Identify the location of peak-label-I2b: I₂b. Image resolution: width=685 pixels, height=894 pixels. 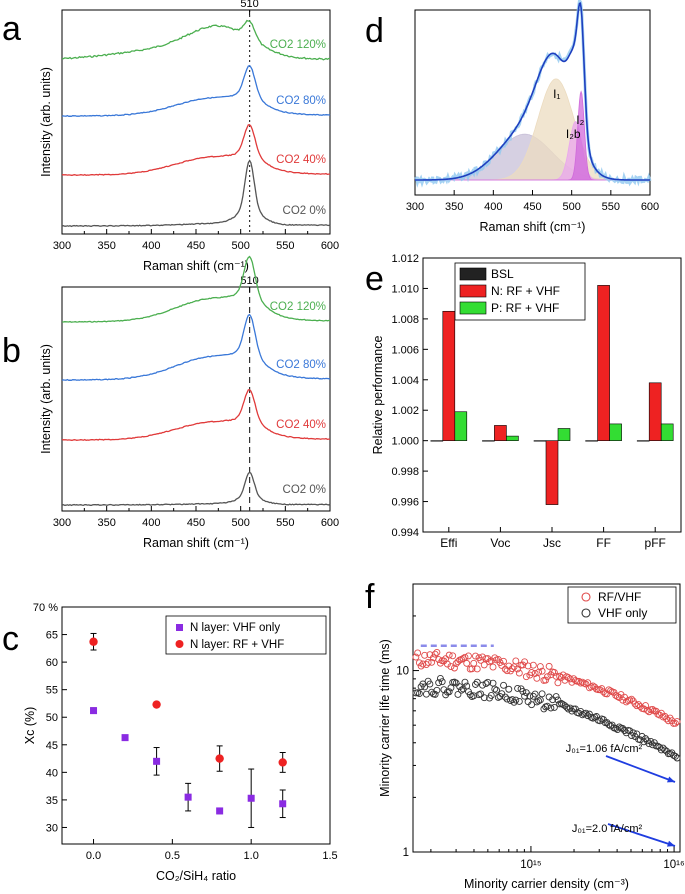
(573, 134).